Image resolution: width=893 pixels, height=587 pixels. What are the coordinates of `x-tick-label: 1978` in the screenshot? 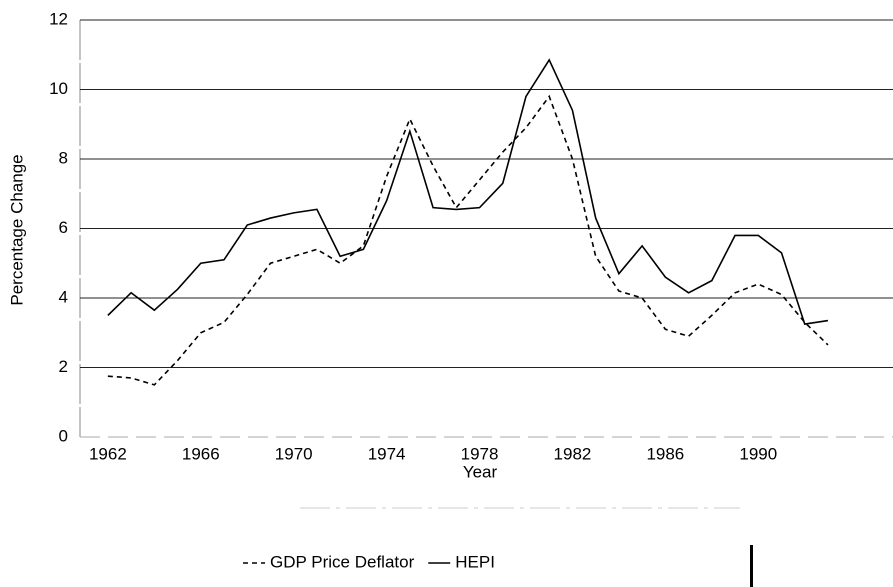 It's located at (480, 453).